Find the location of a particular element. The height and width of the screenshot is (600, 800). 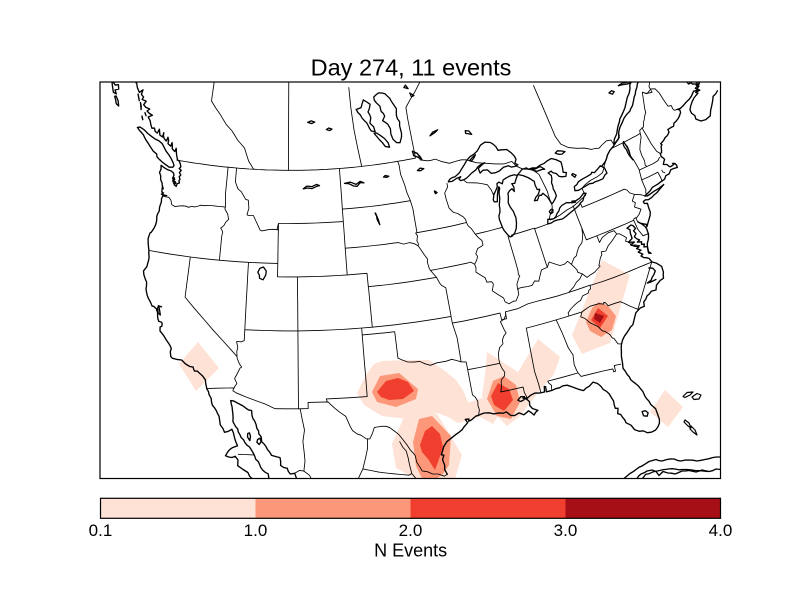

svg-text: 4.0 is located at coordinates (721, 530).